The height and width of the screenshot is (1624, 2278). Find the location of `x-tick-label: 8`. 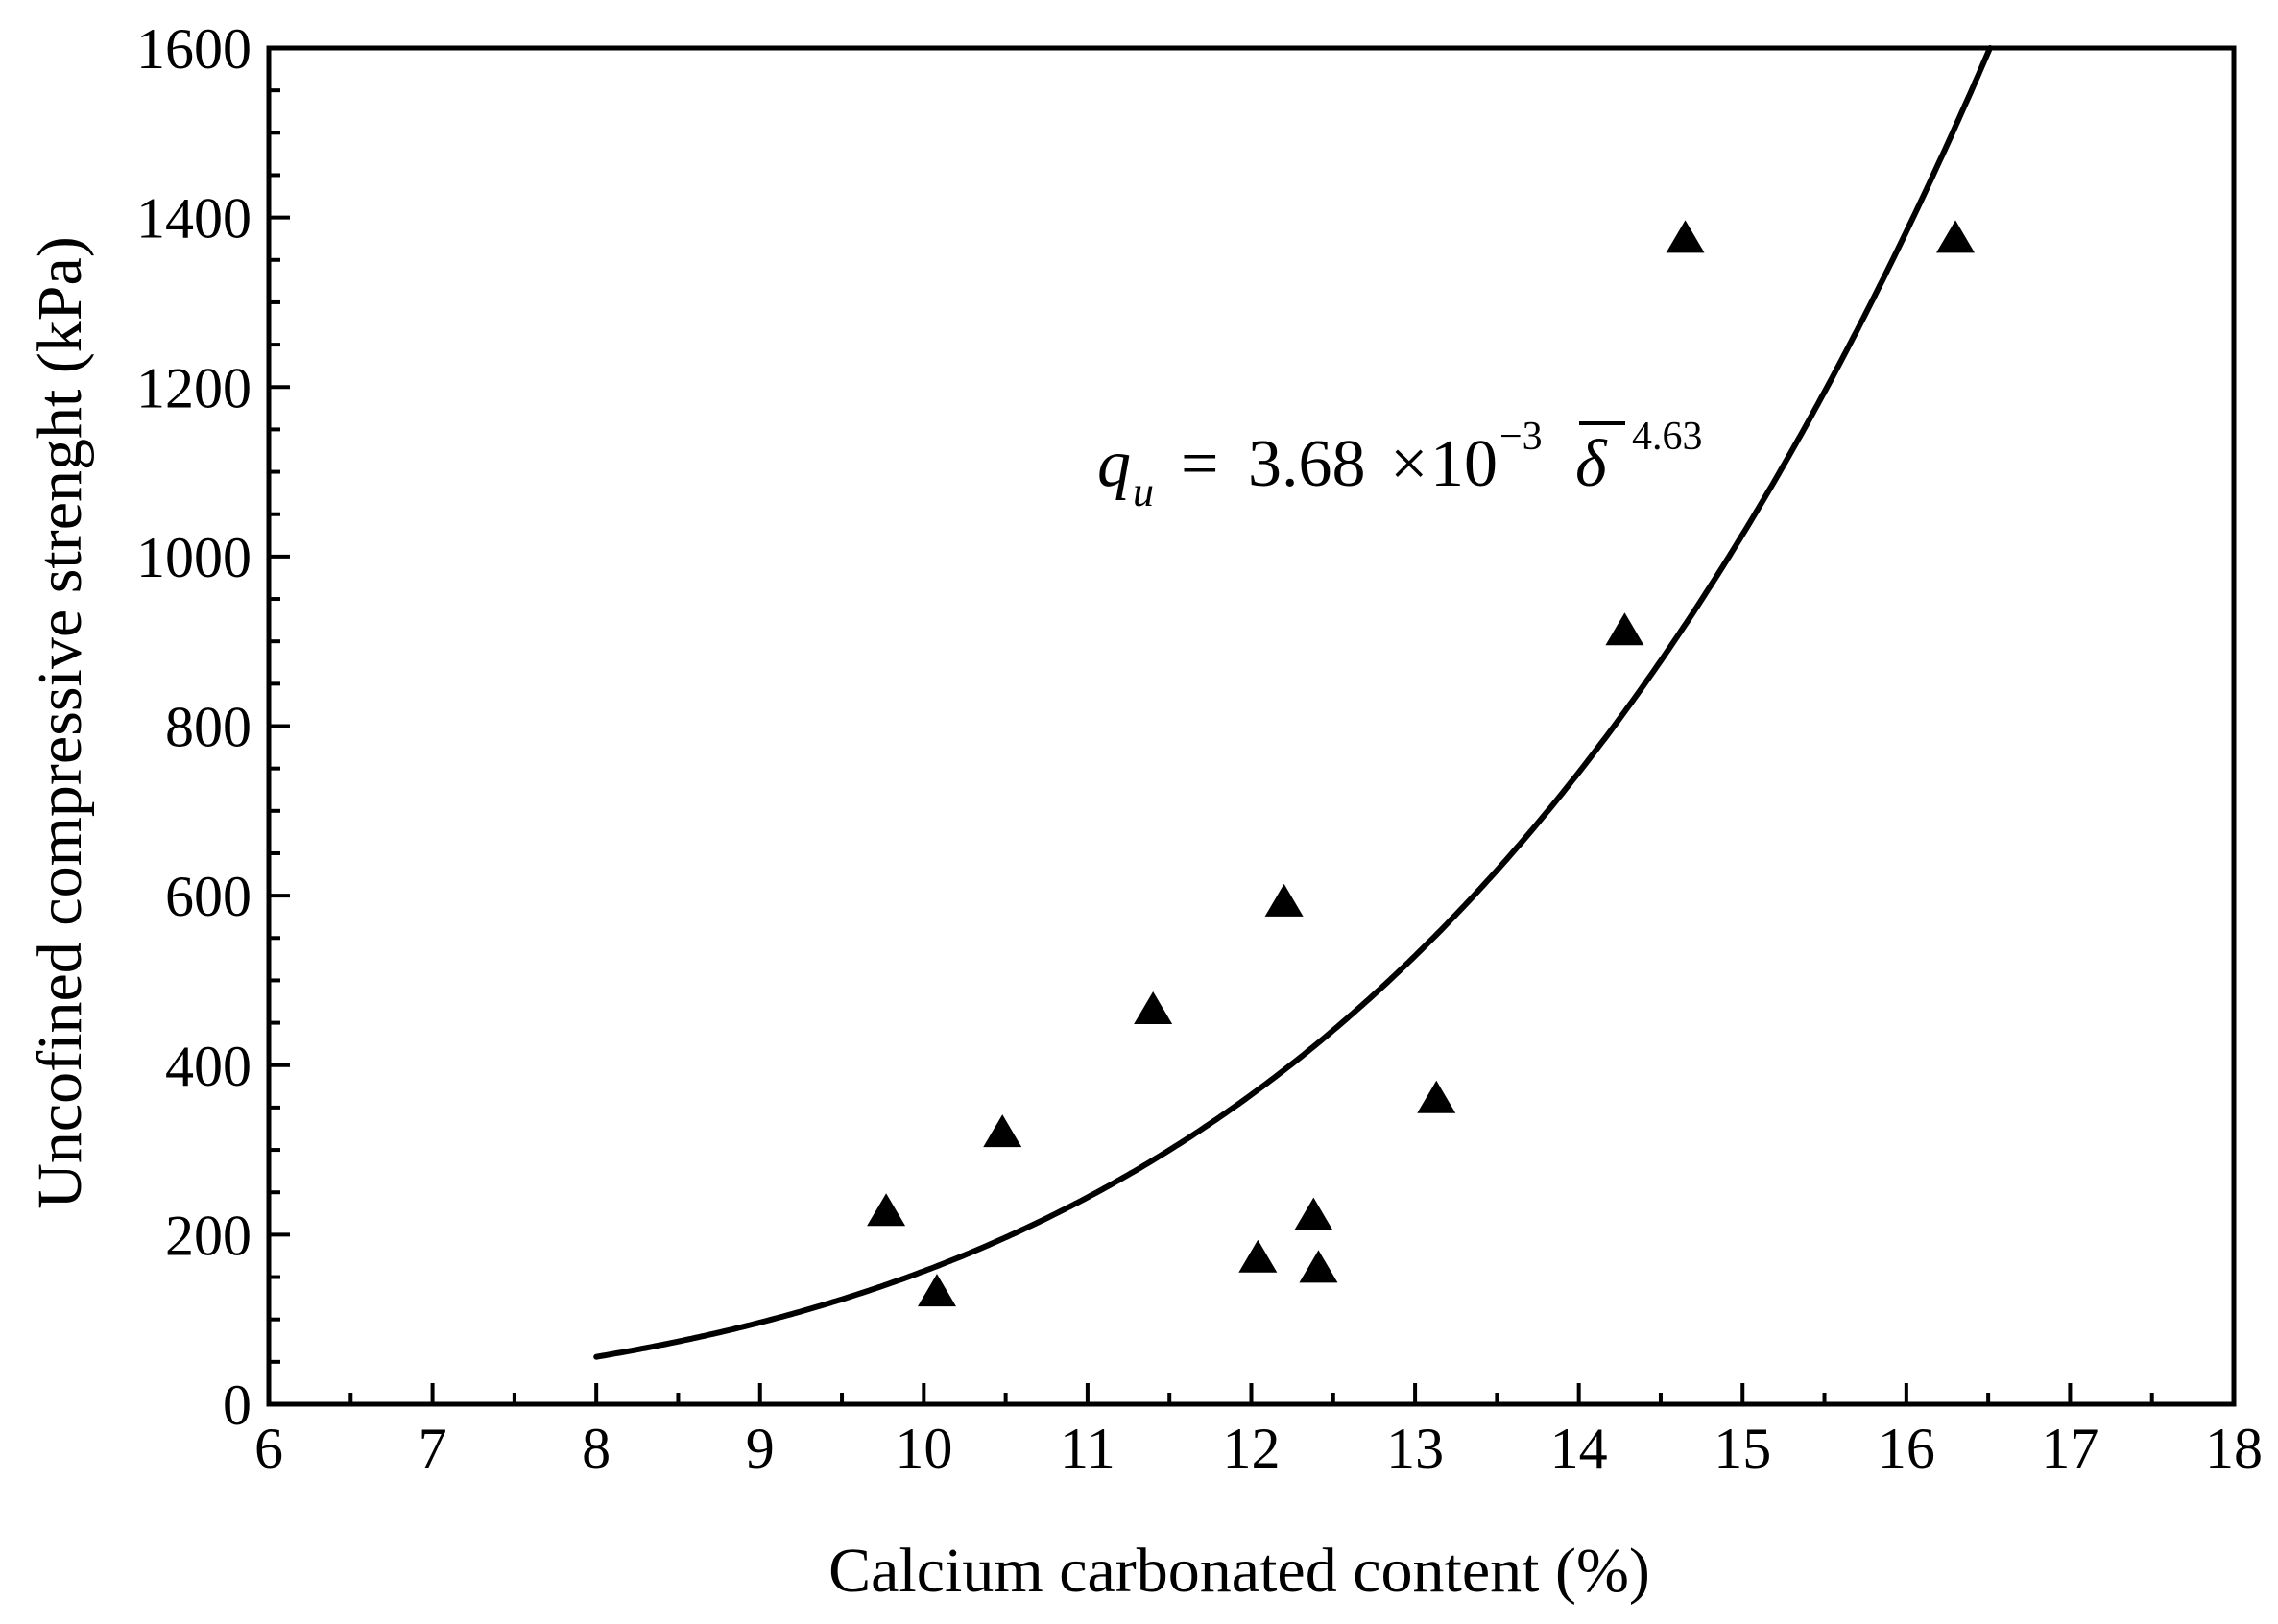

x-tick-label: 8 is located at coordinates (596, 1448).